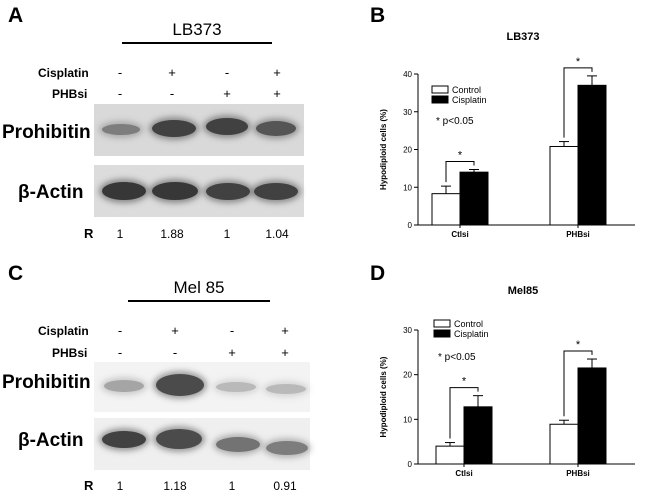 This screenshot has height=501, width=650. I want to click on phbsi-sign-a-3: +, so click(227, 93).